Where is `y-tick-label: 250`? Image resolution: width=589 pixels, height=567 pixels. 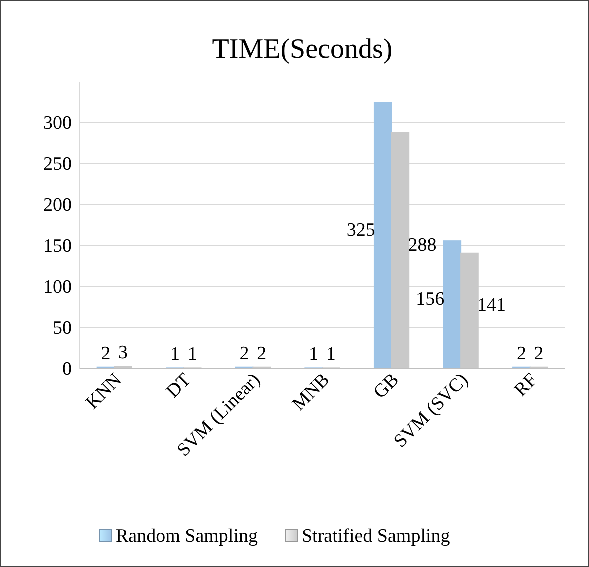 y-tick-label: 250 is located at coordinates (58, 165).